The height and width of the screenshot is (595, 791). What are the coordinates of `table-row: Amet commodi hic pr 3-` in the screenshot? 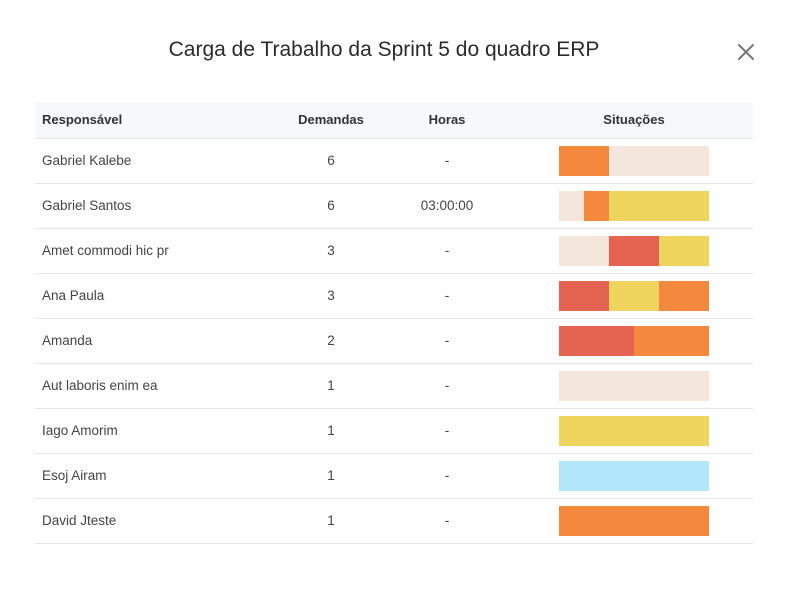 It's located at (394, 251).